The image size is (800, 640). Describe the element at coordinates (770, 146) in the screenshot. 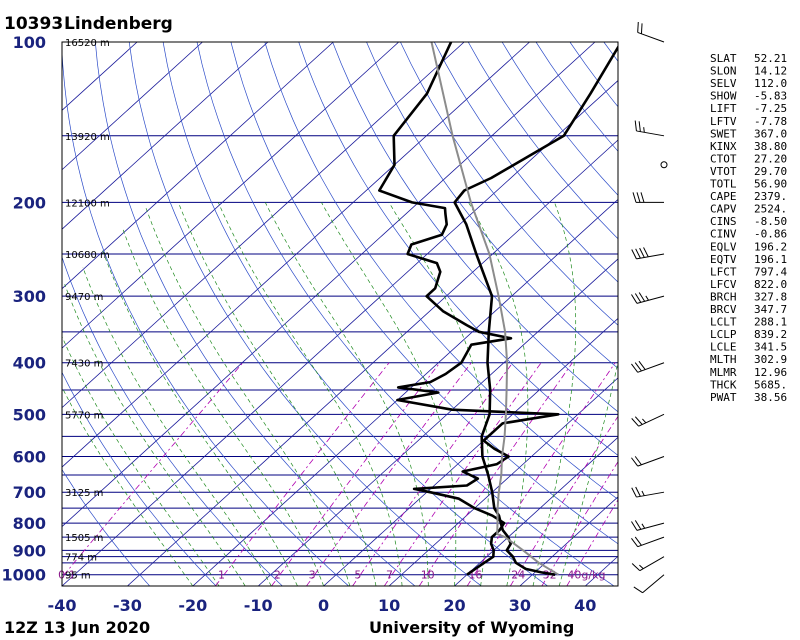

I see `index-value: 38.80` at that location.